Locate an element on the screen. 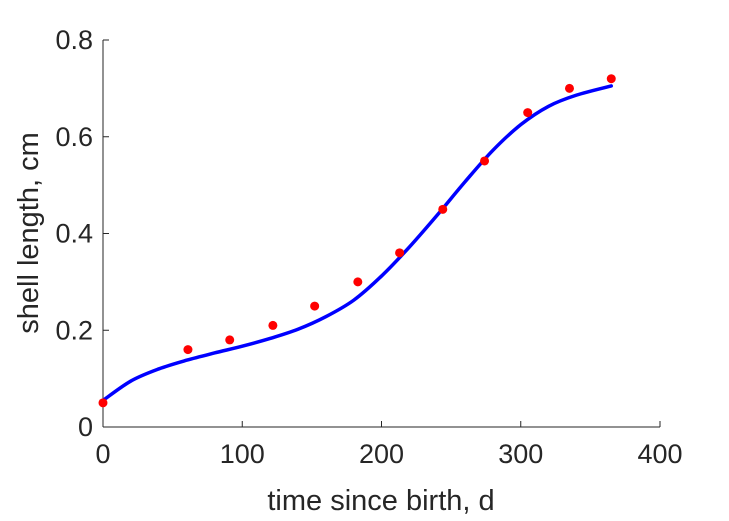  x-tick-label: 300 is located at coordinates (520, 454).